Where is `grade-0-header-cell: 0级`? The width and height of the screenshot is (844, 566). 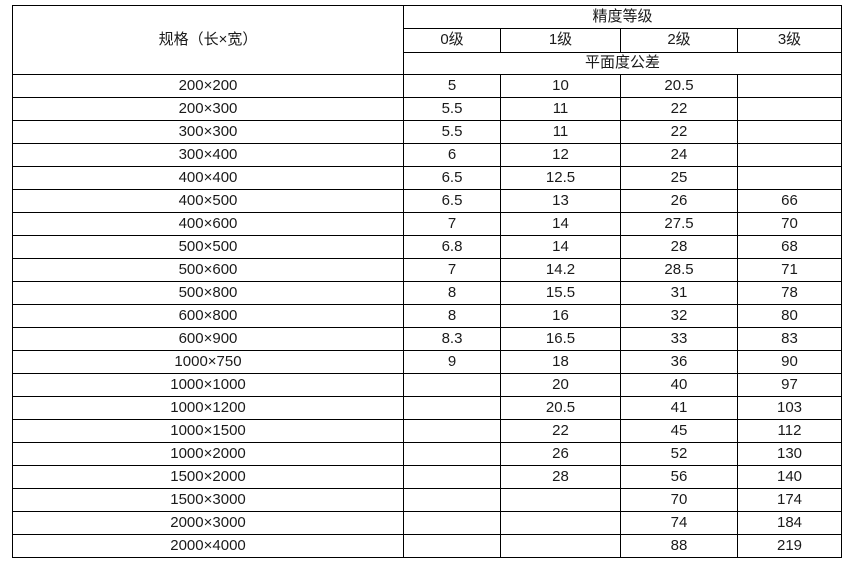
grade-0-header-cell: 0级 is located at coordinates (452, 40).